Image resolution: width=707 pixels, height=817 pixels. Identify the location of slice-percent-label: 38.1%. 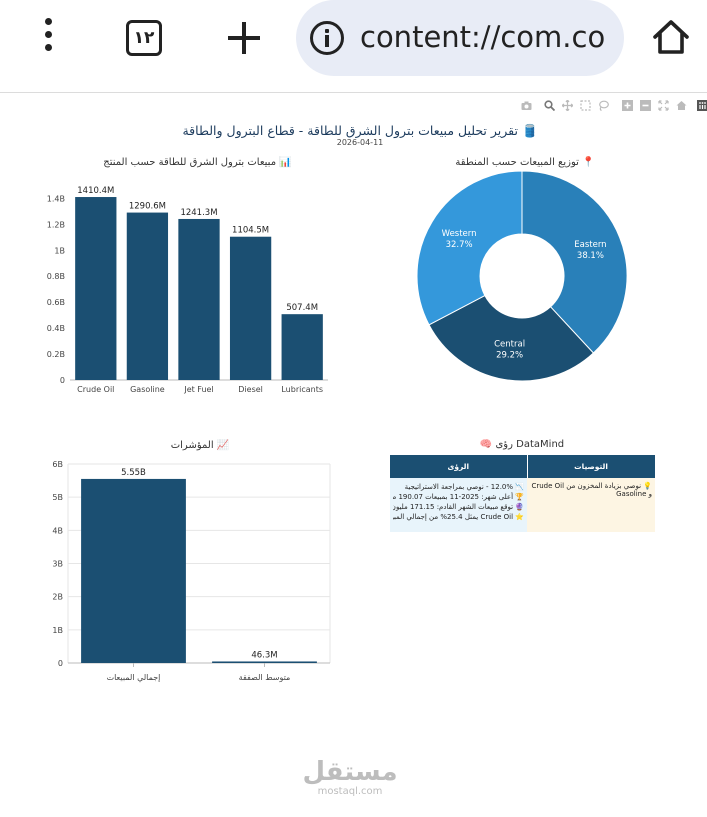
(590, 256).